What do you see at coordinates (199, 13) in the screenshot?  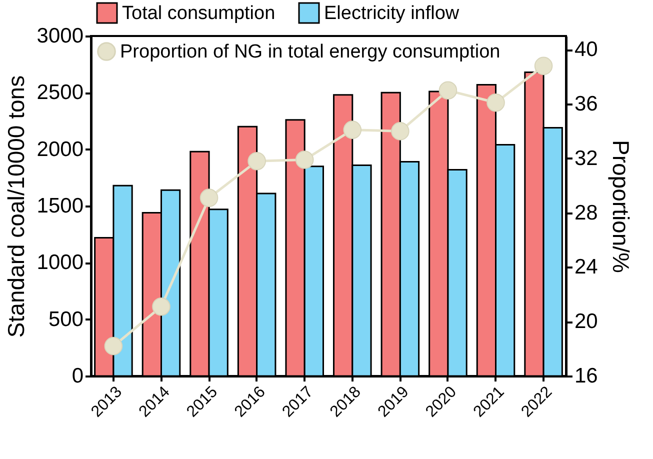 I see `legend-label: Total consumption` at bounding box center [199, 13].